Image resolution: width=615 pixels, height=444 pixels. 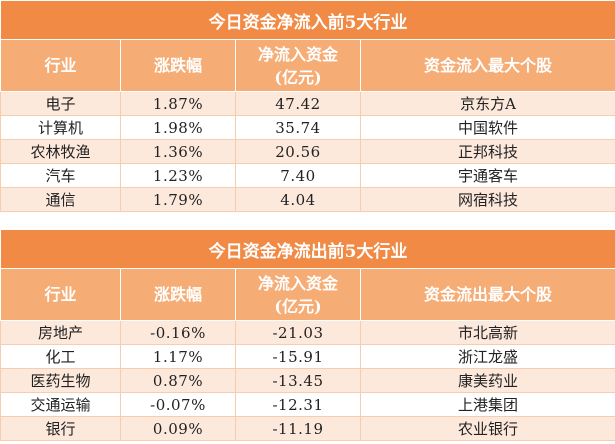 What do you see at coordinates (178, 103) in the screenshot?
I see `change-cell: 1.87%` at bounding box center [178, 103].